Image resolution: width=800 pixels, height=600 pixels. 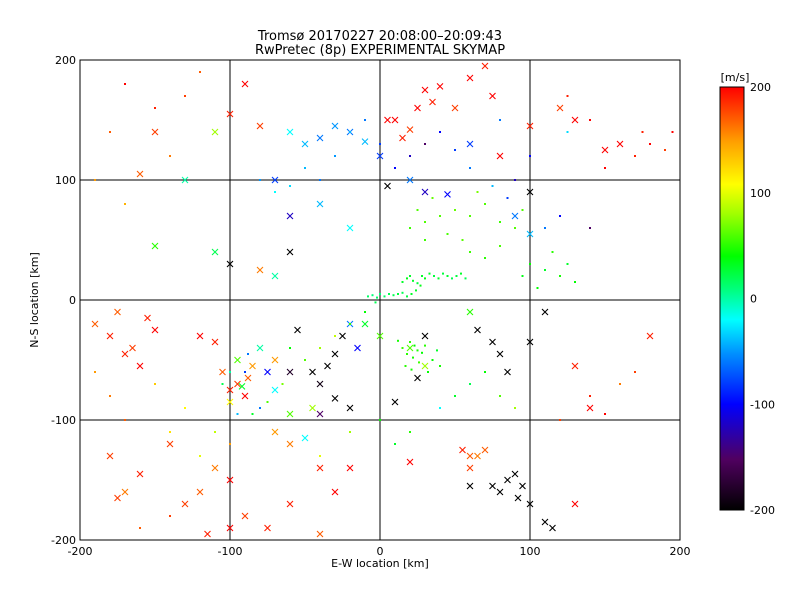 I want to click on colorbar-tick-label: -100, so click(x=762, y=404).